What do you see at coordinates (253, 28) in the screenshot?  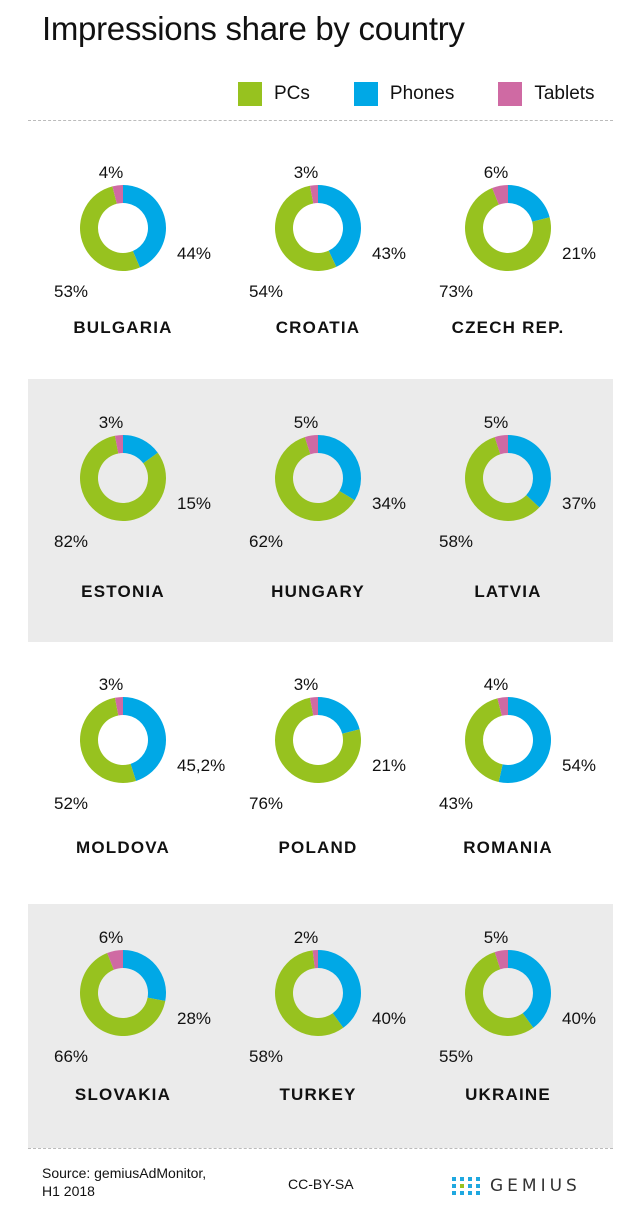 I see `chart-title: Impressions share by country` at bounding box center [253, 28].